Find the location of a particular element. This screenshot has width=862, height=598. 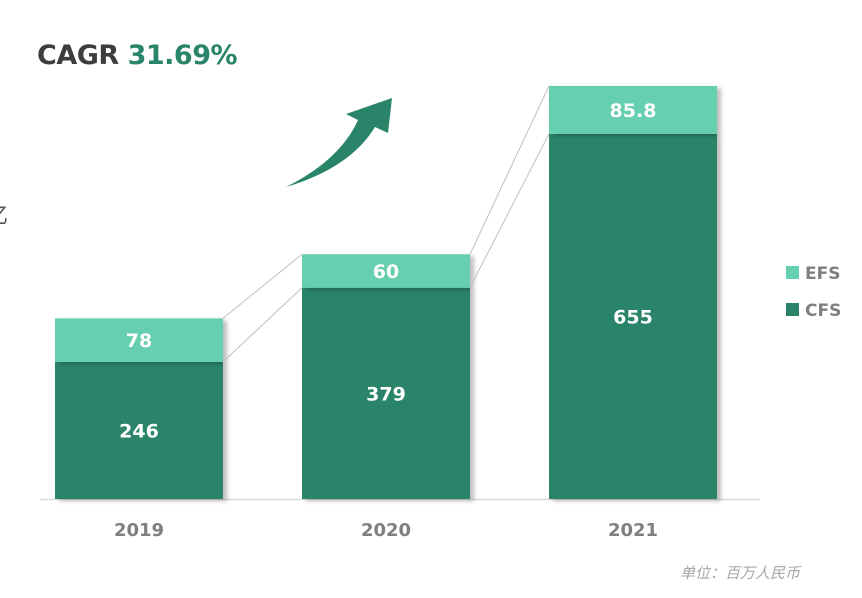

bar-efs-2019 is located at coordinates (139, 340).